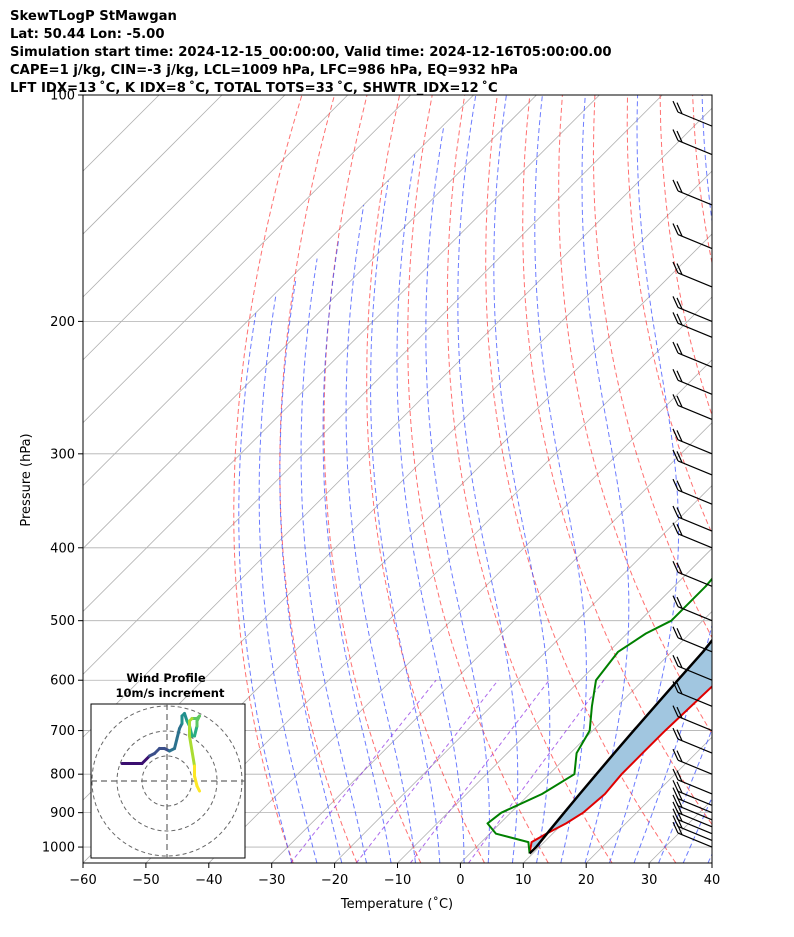 The height and width of the screenshot is (937, 794). Describe the element at coordinates (397, 880) in the screenshot. I see `x-tick-label: −10` at that location.